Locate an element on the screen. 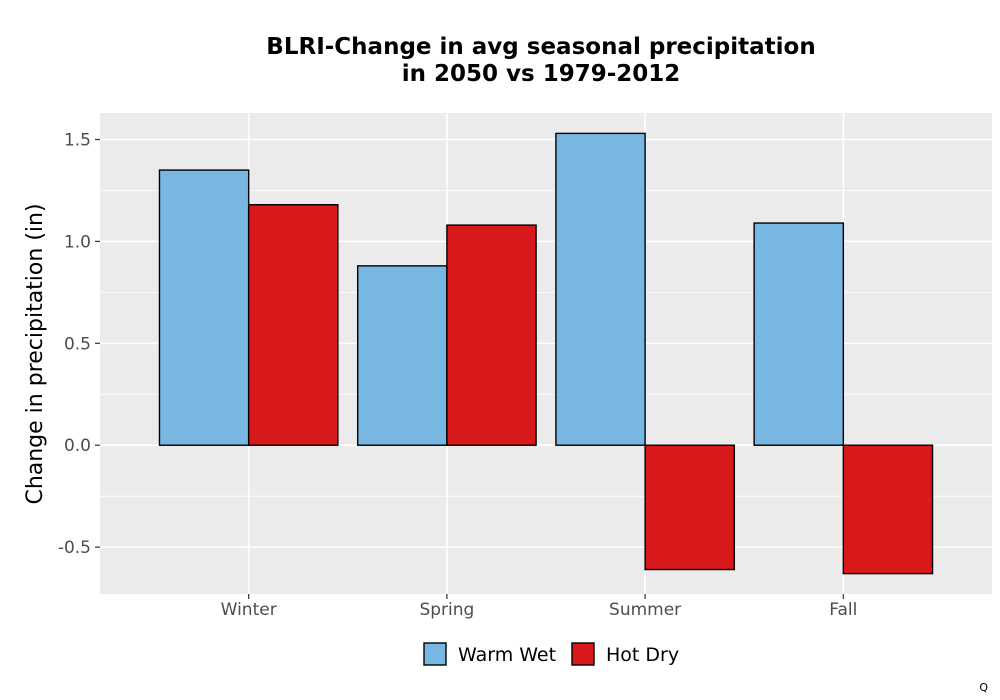  legend: Warm Wet Hot Dry is located at coordinates (551, 654).